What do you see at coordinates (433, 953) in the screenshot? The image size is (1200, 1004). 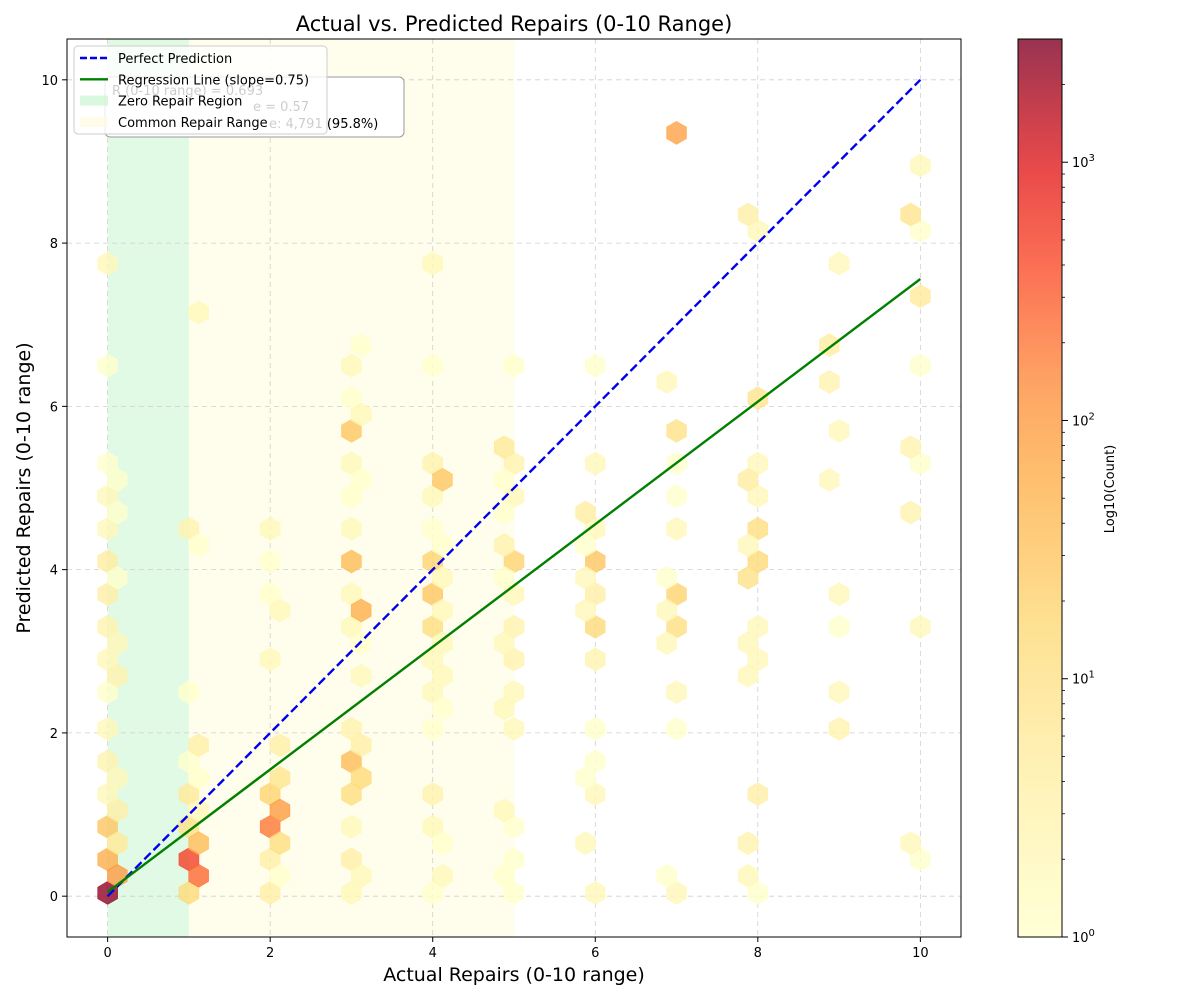 I see `x-tick-label: 4` at bounding box center [433, 953].